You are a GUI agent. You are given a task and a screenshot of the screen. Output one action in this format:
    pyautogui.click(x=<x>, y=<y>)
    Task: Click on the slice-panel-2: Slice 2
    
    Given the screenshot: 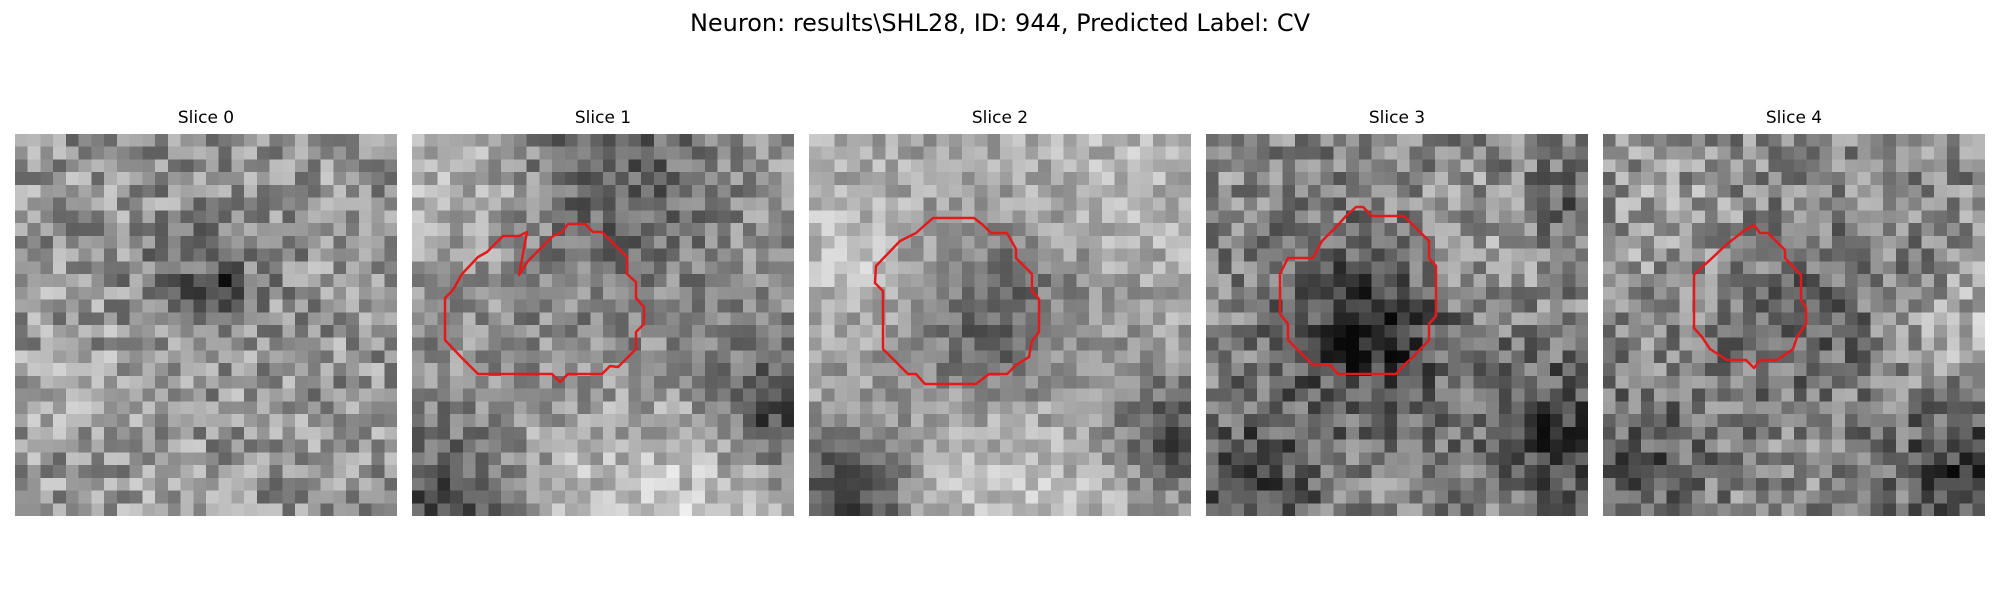 What is the action you would take?
    pyautogui.click(x=1000, y=312)
    